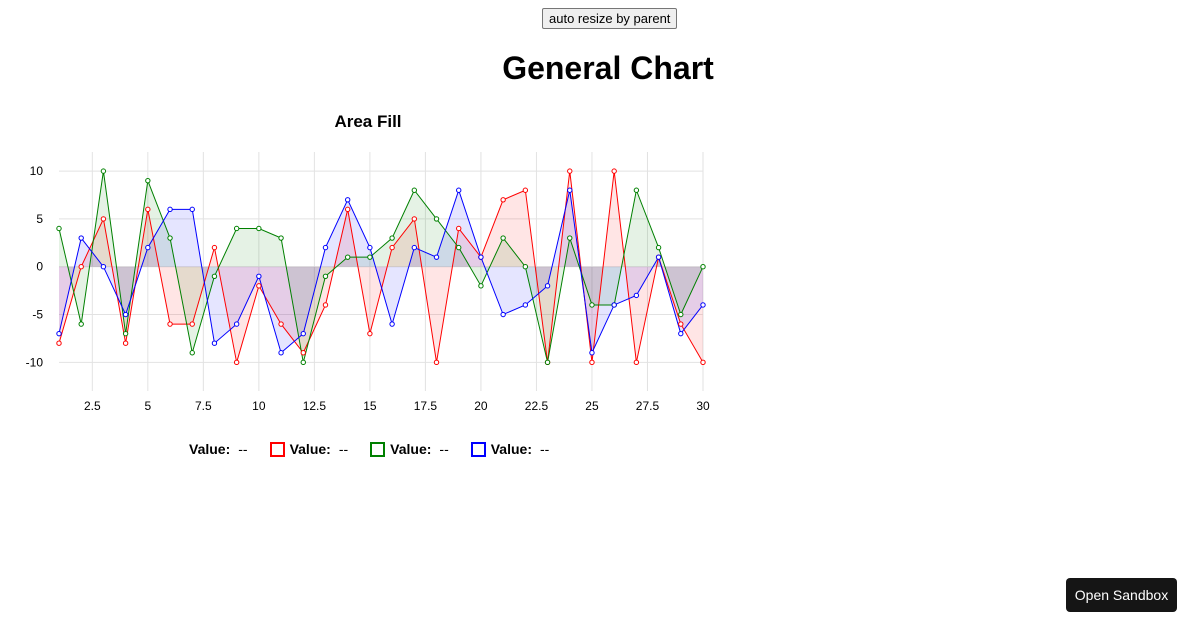 Image resolution: width=1200 pixels, height=630 pixels. Describe the element at coordinates (35, 266) in the screenshot. I see `y-axis-ticks: 10 5 0 -5 -10` at that location.